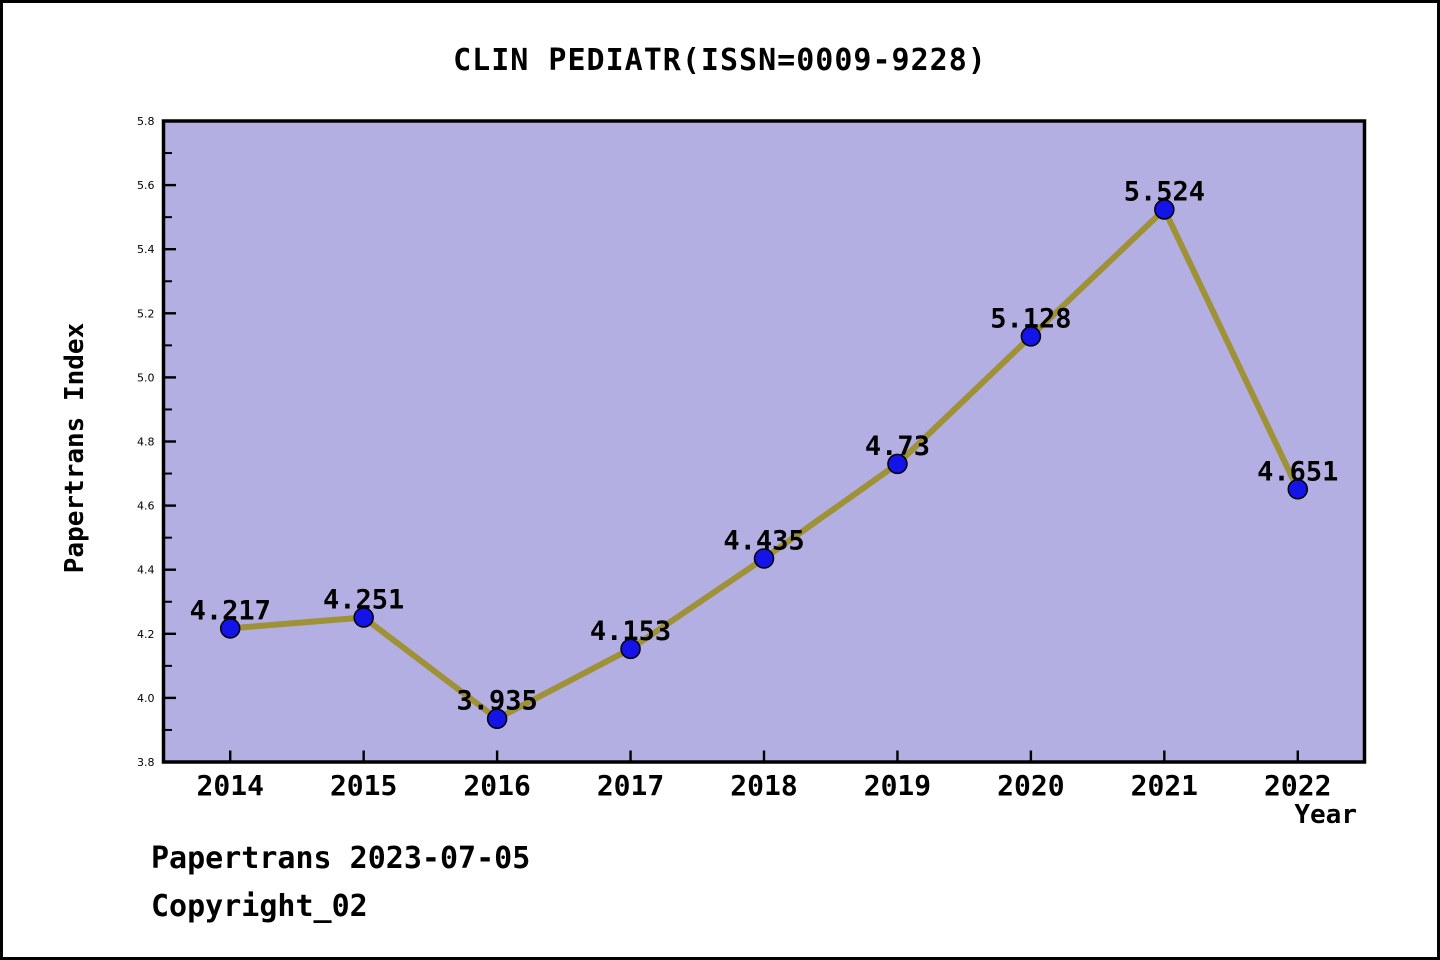 This screenshot has height=960, width=1440. What do you see at coordinates (75, 448) in the screenshot?
I see `y-axis-title: Papertrans Index` at bounding box center [75, 448].